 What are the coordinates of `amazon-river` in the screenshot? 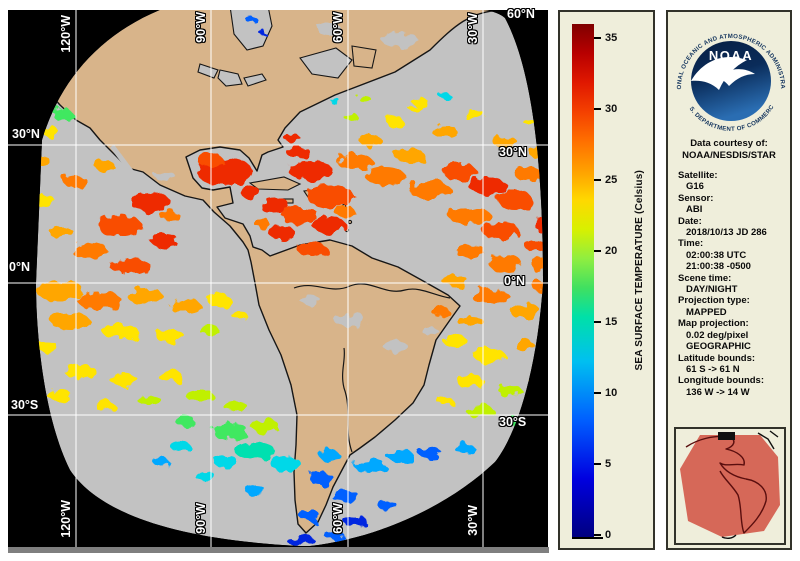 It's located at (372, 291).